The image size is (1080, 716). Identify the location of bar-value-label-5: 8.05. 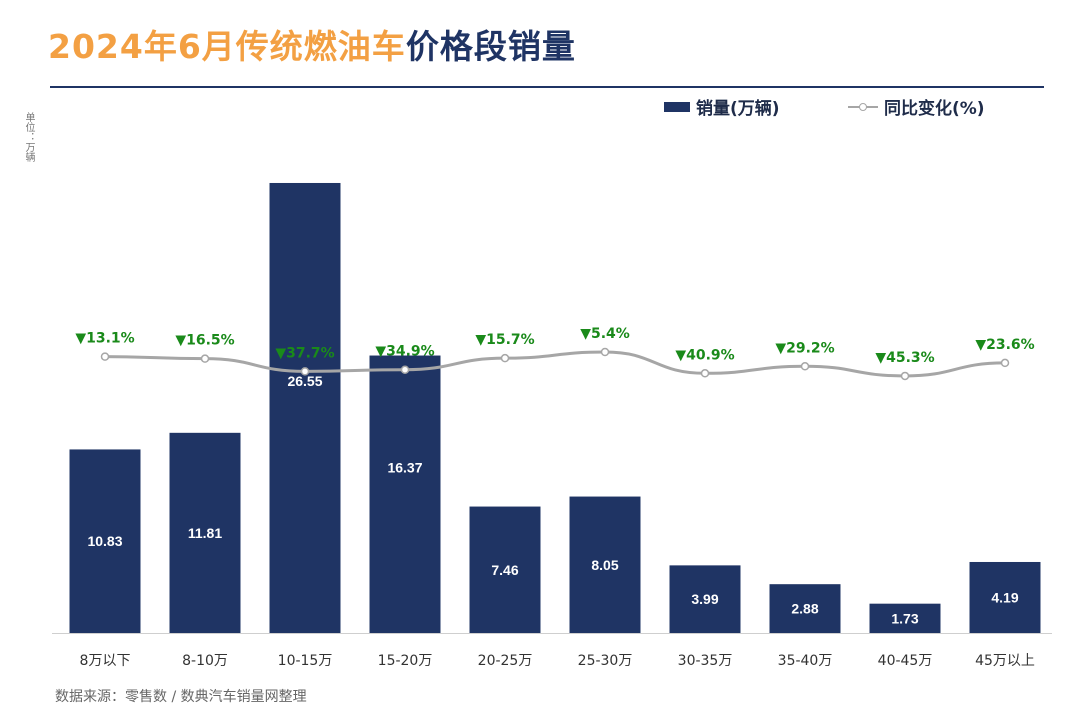
(604, 565).